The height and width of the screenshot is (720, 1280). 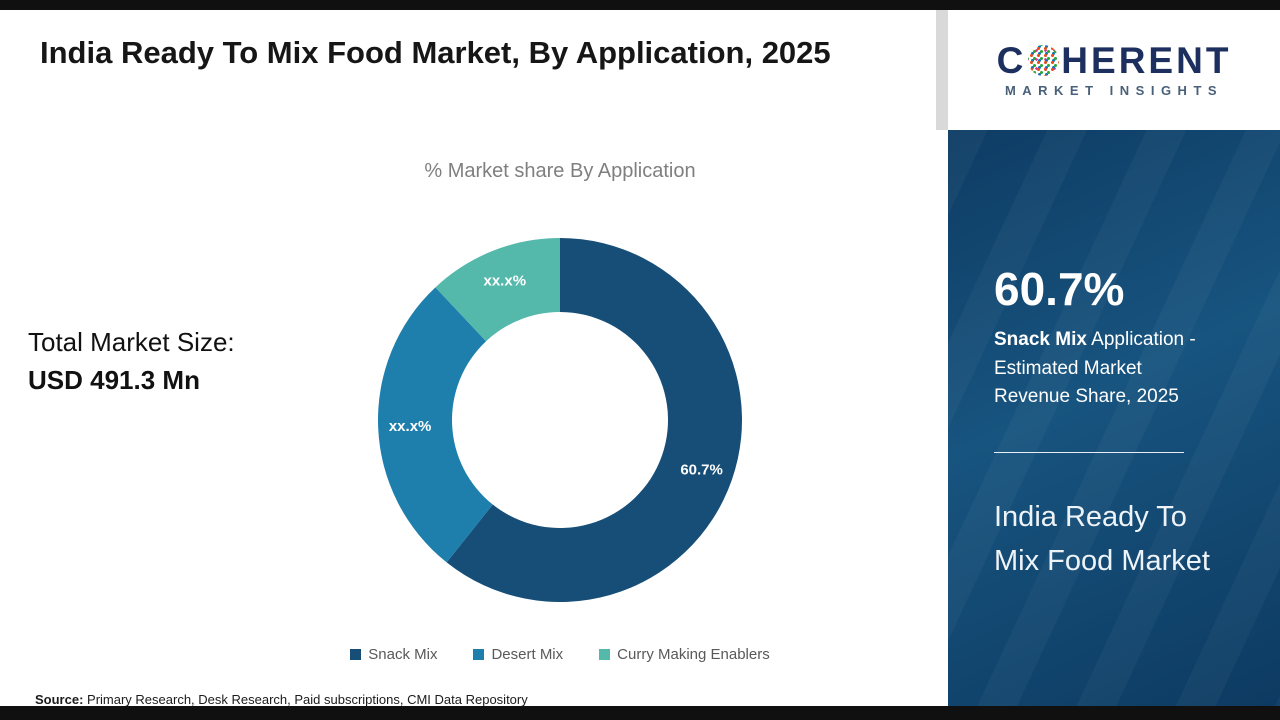 I want to click on brand-logo: C HERENT MARKET INSIGHTS, so click(x=1114, y=70).